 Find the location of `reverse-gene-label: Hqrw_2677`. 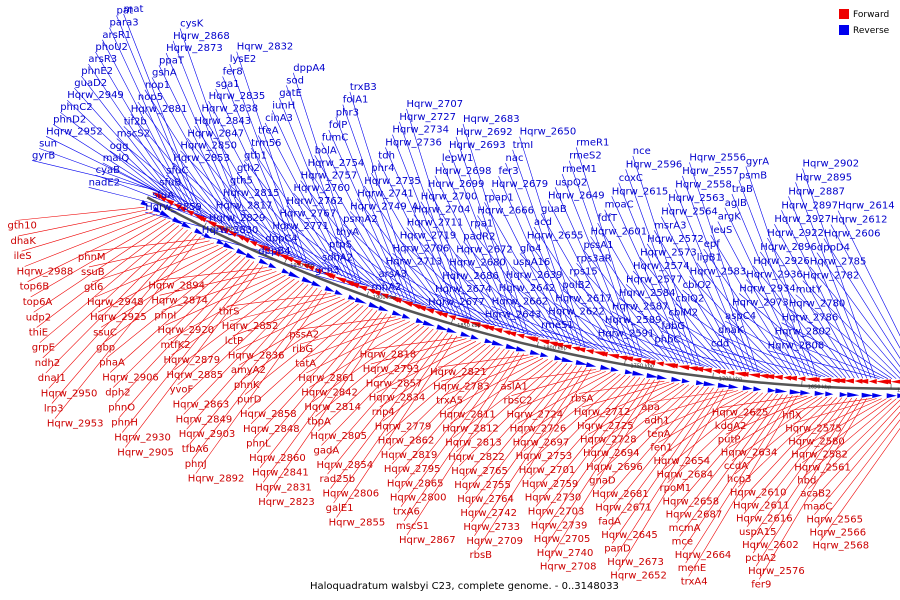

reverse-gene-label: Hqrw_2677 is located at coordinates (456, 302).